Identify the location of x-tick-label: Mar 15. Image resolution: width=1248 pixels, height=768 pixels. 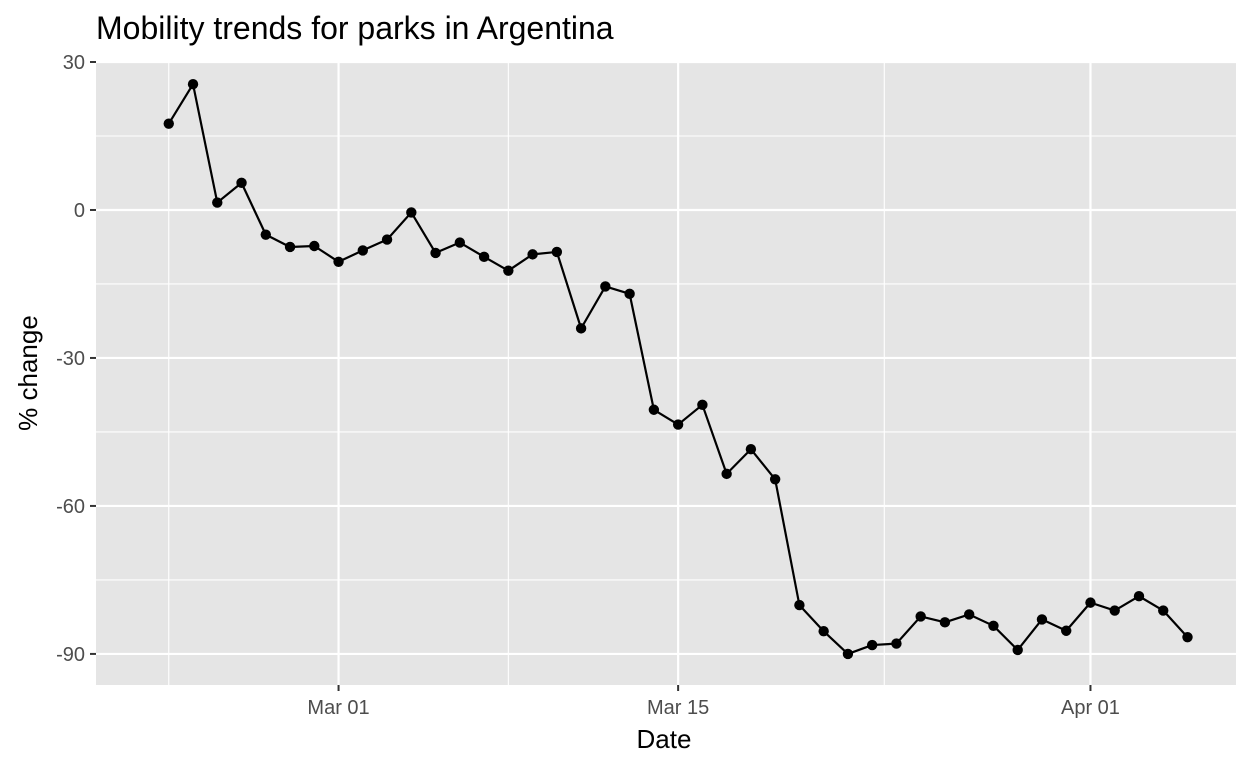
(678, 708).